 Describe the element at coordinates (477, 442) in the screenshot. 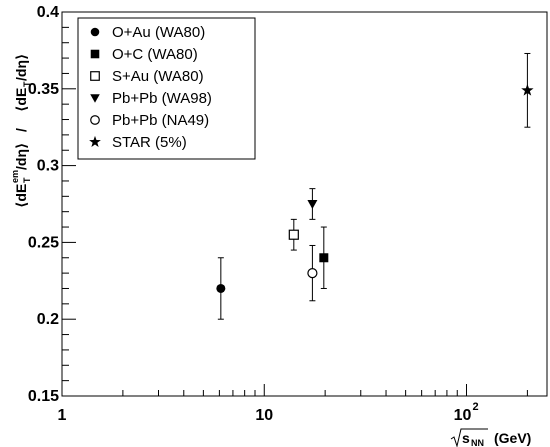

I see `x-axis-title-sub: NN` at that location.